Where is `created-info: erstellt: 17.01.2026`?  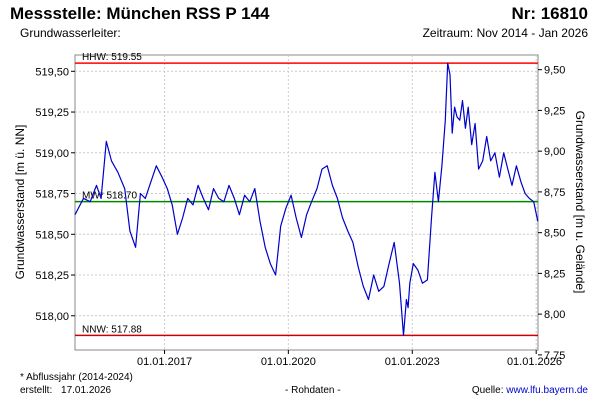
created-info: erstellt: 17.01.2026 is located at coordinates (65, 390).